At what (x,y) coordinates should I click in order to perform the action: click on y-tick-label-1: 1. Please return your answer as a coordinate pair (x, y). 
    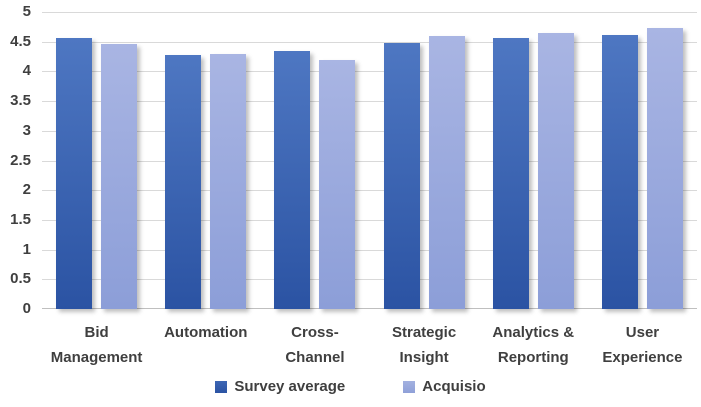
    Looking at the image, I should click on (26, 249).